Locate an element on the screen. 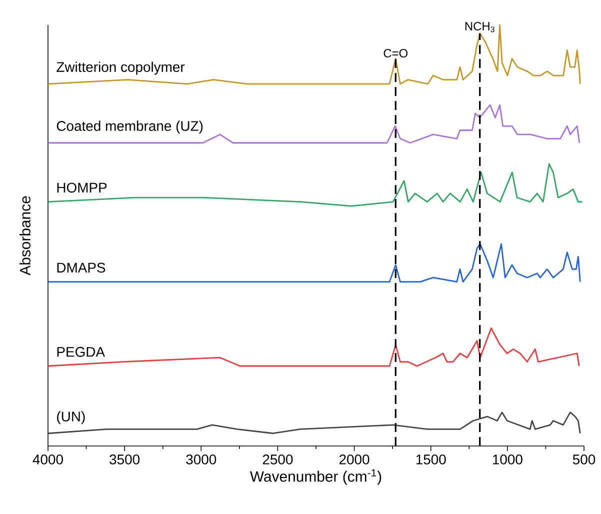  x-tick-label: 3500 is located at coordinates (125, 459).